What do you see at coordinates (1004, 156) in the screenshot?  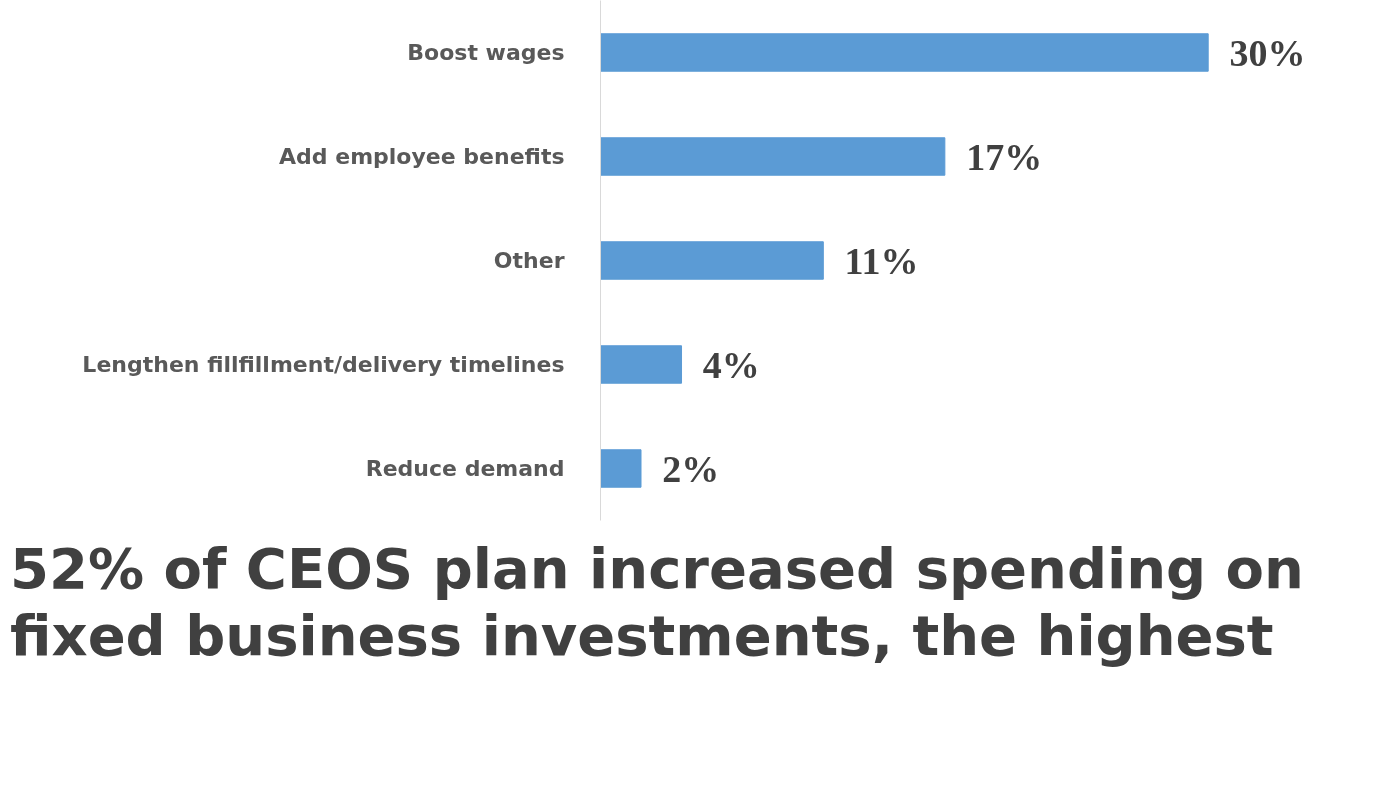 I see `data-label: 17%` at bounding box center [1004, 156].